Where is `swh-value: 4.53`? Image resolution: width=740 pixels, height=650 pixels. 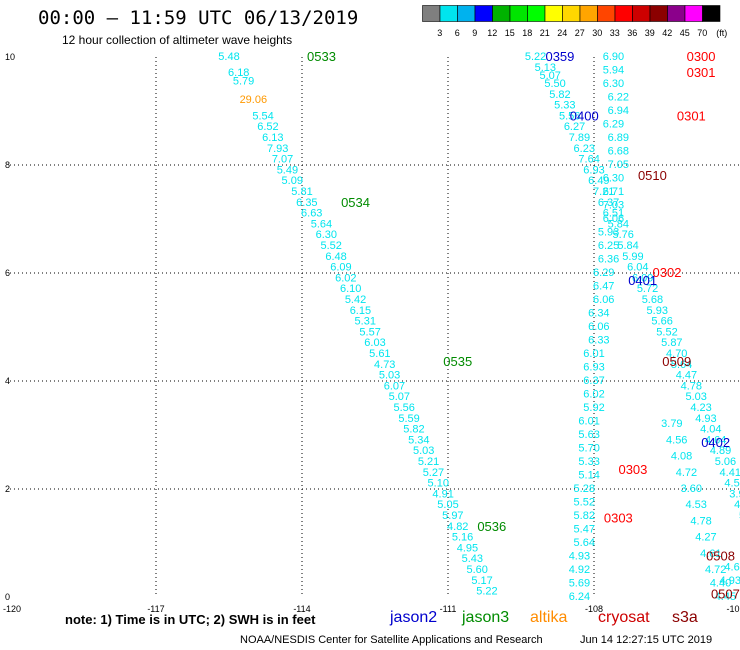 swh-value: 4.53 is located at coordinates (695, 505).